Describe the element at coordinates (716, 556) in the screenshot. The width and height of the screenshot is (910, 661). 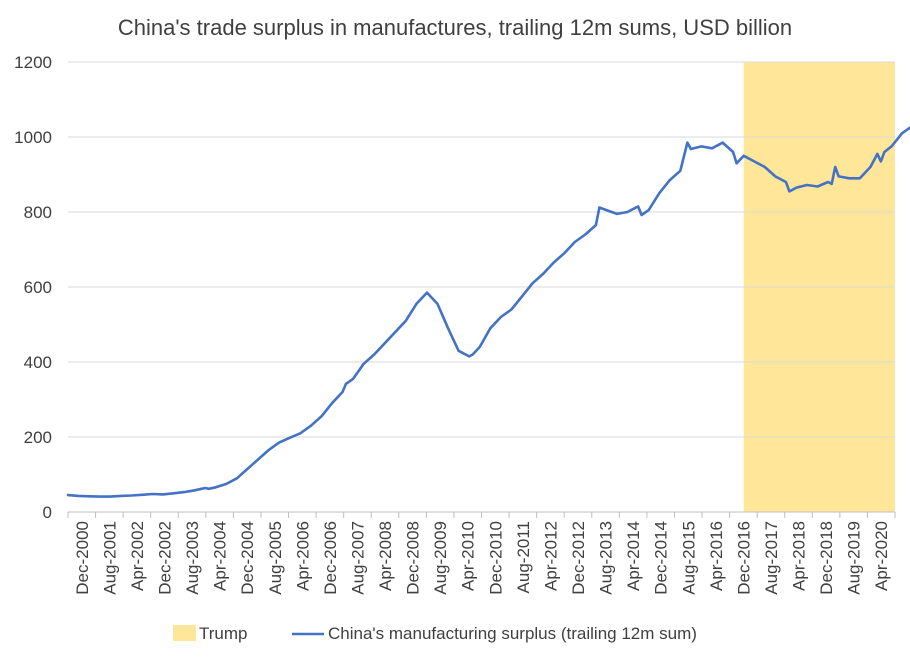
I see `x-tick-label: Apr-2016` at that location.